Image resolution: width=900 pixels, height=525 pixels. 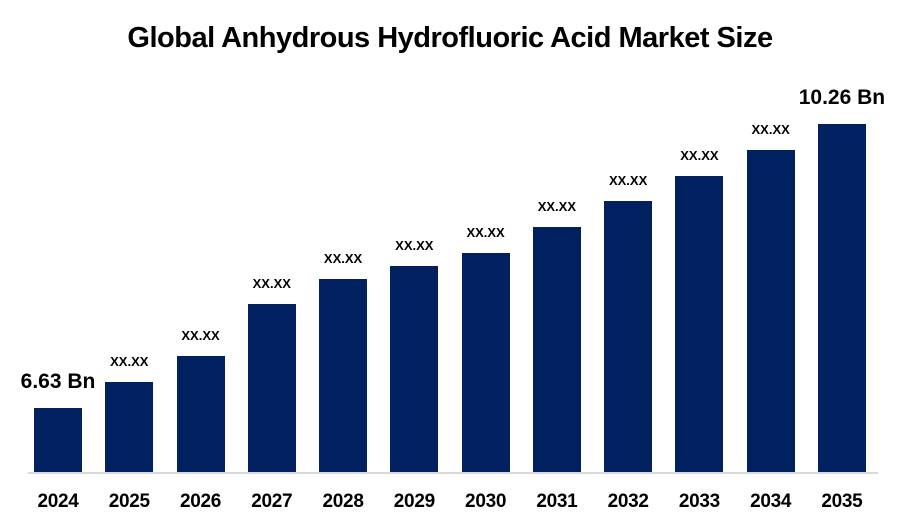 What do you see at coordinates (486, 501) in the screenshot?
I see `x-tick-2030: 2030` at bounding box center [486, 501].